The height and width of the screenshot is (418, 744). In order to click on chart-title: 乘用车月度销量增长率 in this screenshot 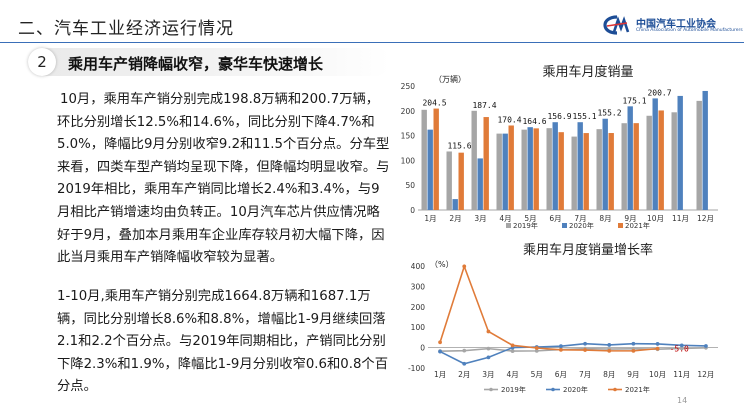, I will do `click(588, 250)`.